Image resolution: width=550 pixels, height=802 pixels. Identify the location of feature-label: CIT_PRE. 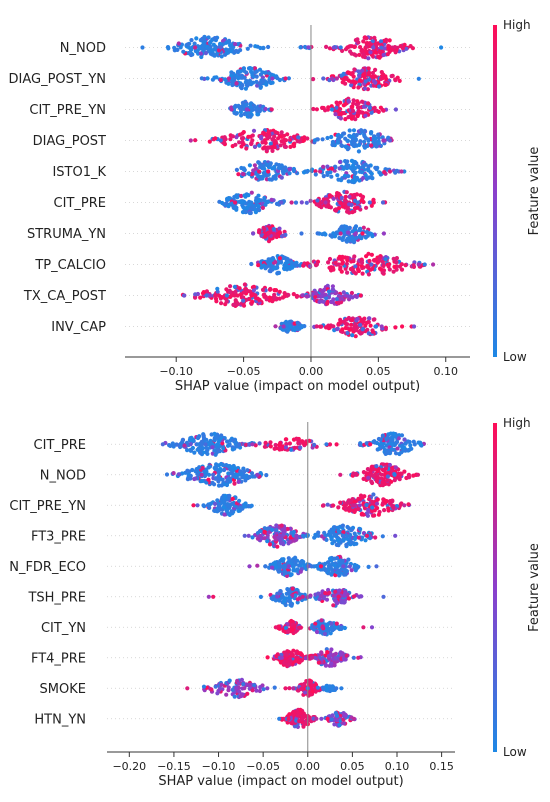
(80, 203).